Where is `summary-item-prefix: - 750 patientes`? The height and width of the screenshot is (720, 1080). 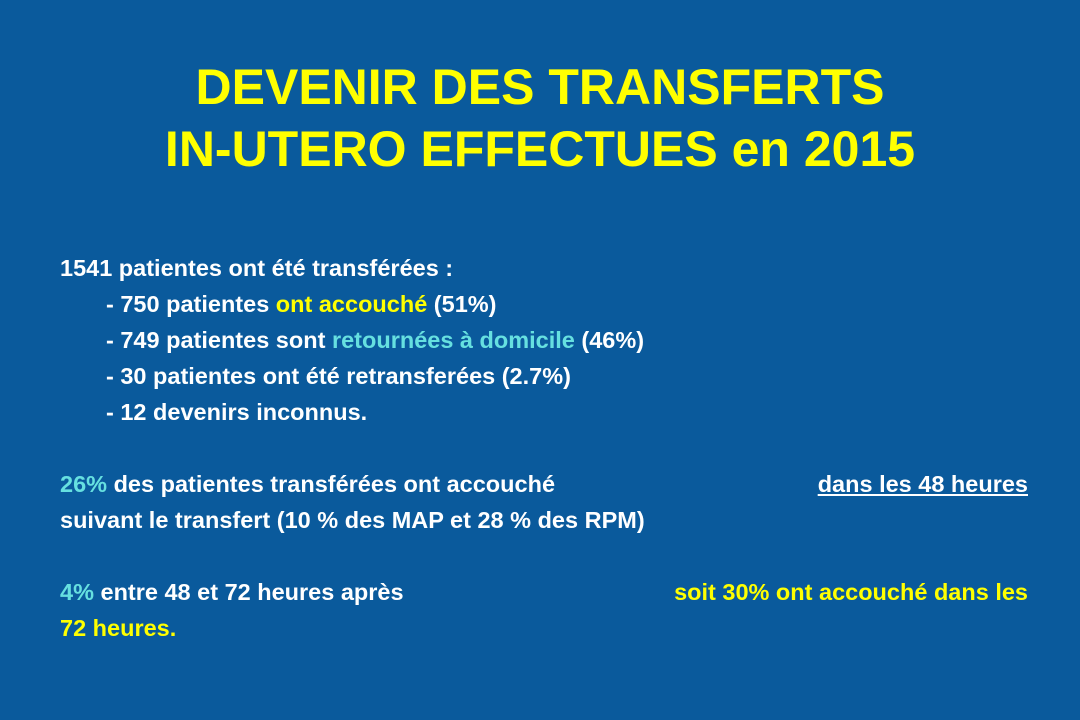
summary-item-prefix: - 750 patientes is located at coordinates (191, 304).